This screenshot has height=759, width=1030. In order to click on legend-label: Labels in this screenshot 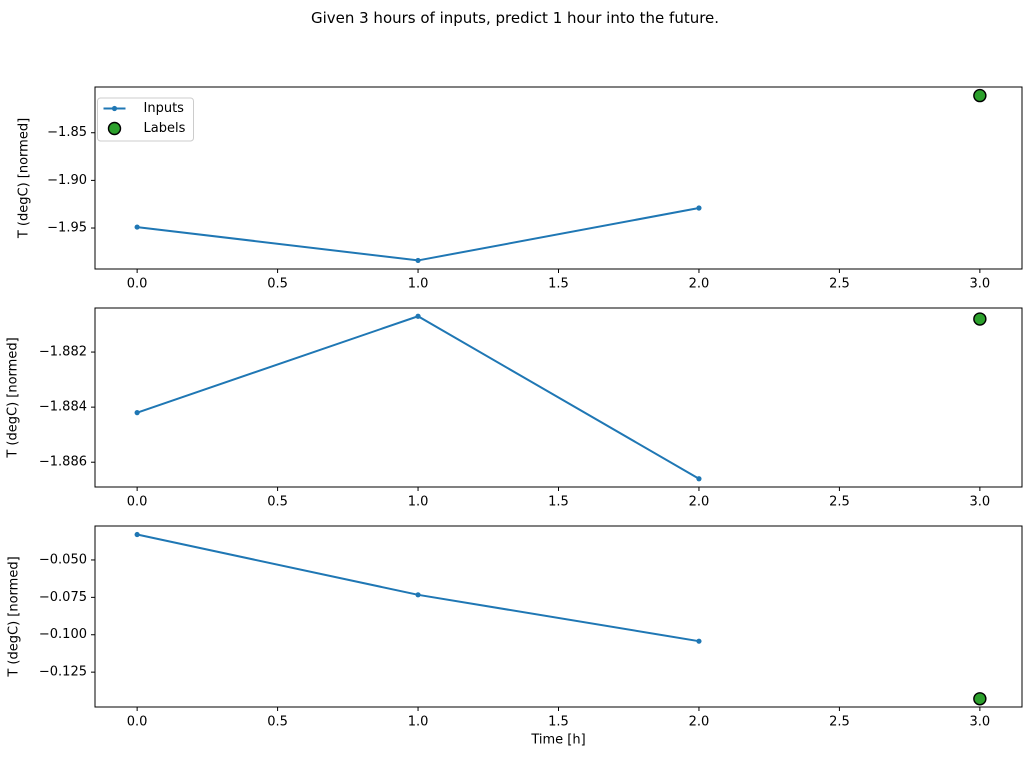, I will do `click(165, 128)`.